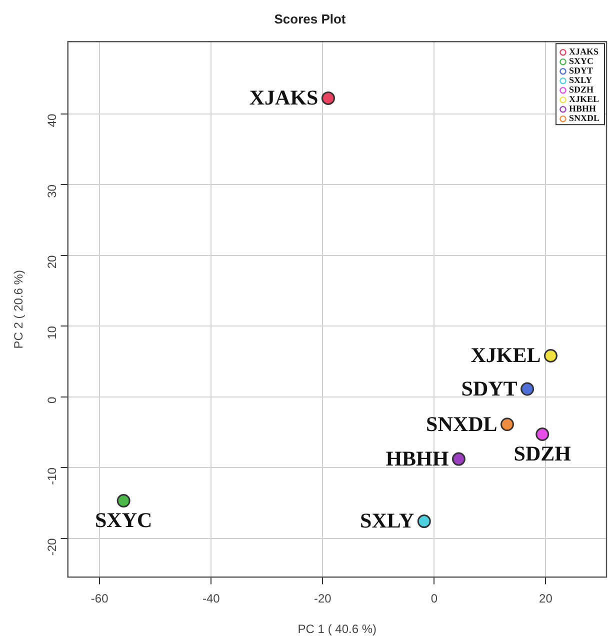 Image resolution: width=614 pixels, height=643 pixels. I want to click on legend-label: SDZH, so click(581, 89).